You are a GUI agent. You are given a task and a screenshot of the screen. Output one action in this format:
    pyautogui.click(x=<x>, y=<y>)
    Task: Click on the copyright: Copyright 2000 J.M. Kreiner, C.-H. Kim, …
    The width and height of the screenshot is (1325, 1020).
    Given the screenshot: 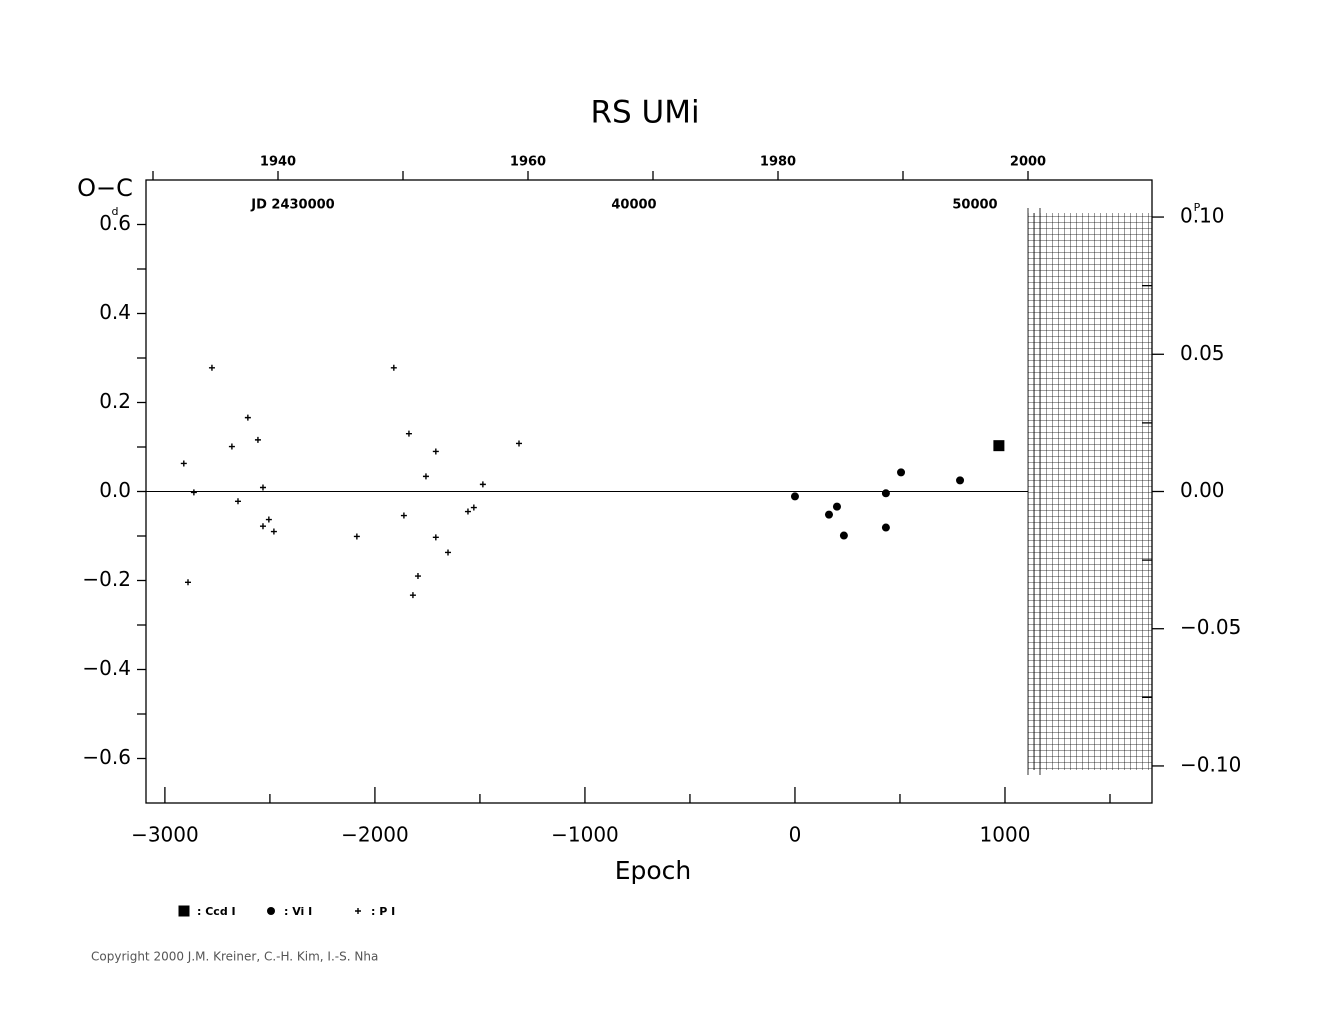 What is the action you would take?
    pyautogui.click(x=234, y=957)
    